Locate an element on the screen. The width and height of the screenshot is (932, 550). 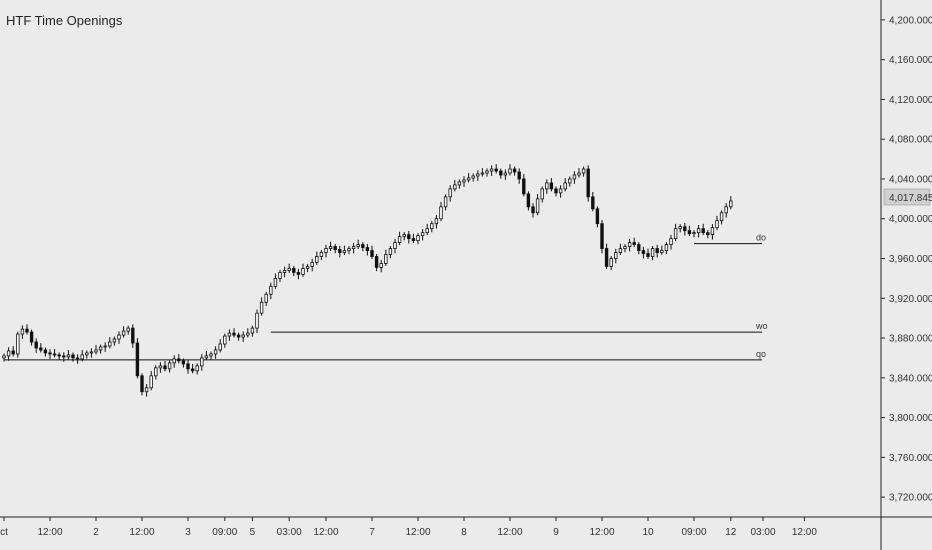
y-tick-label: 4,160.000 is located at coordinates (910, 60).